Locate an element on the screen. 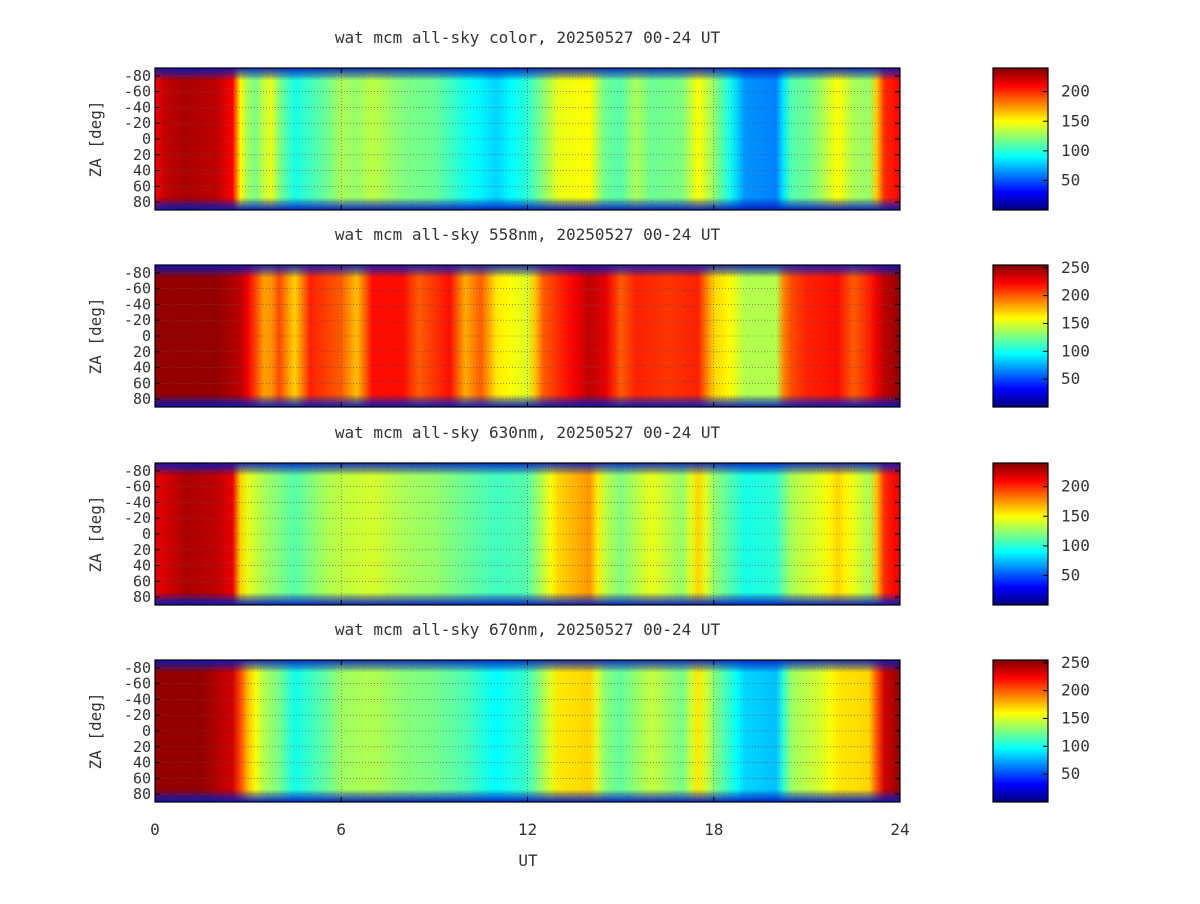 The image size is (1200, 904). panel-title: wat mcm all-sky 630nm, 20250527 00-24 UT is located at coordinates (528, 432).